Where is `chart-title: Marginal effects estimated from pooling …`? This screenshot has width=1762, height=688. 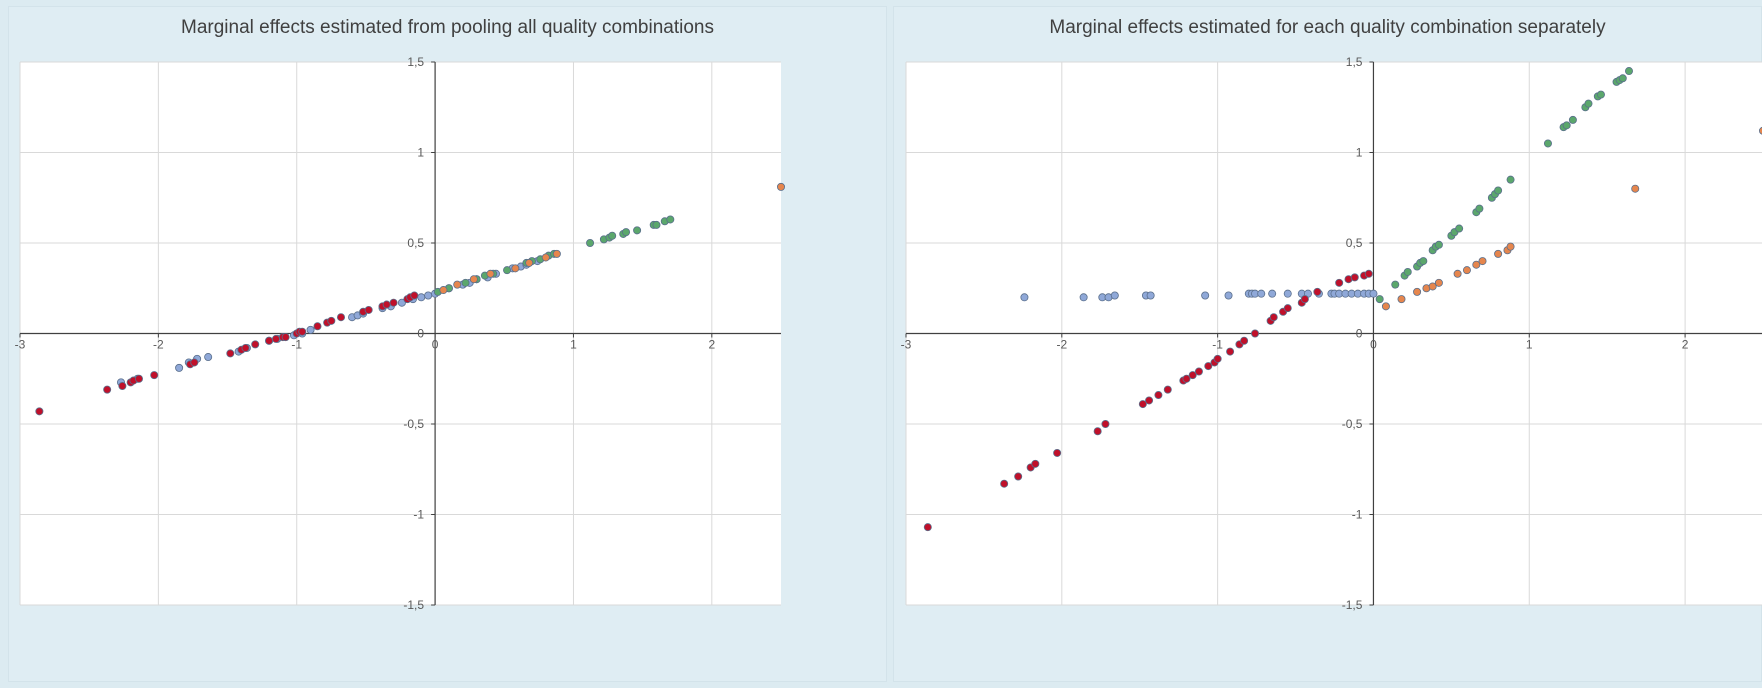 chart-title: Marginal effects estimated from pooling … is located at coordinates (447, 27).